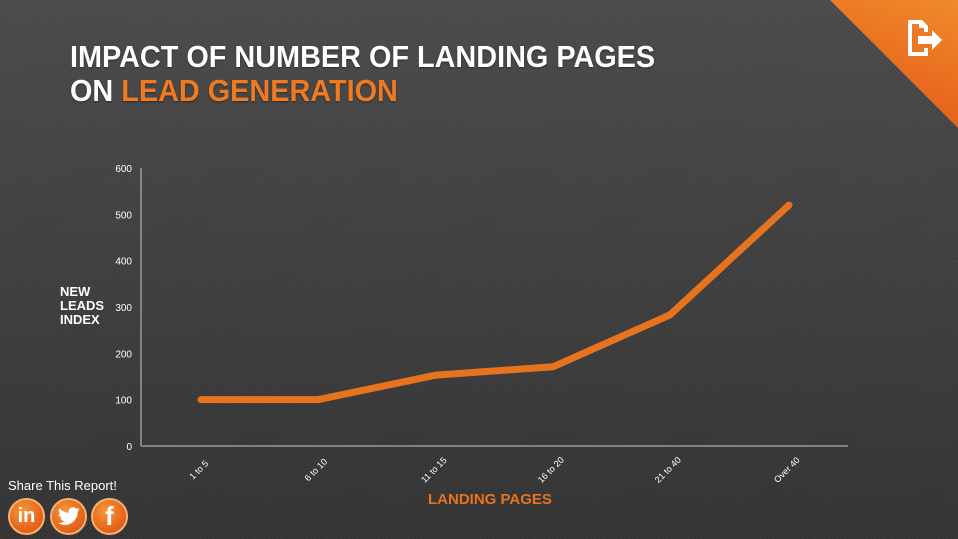  Describe the element at coordinates (123, 401) in the screenshot. I see `y-tick-label: 100` at that location.